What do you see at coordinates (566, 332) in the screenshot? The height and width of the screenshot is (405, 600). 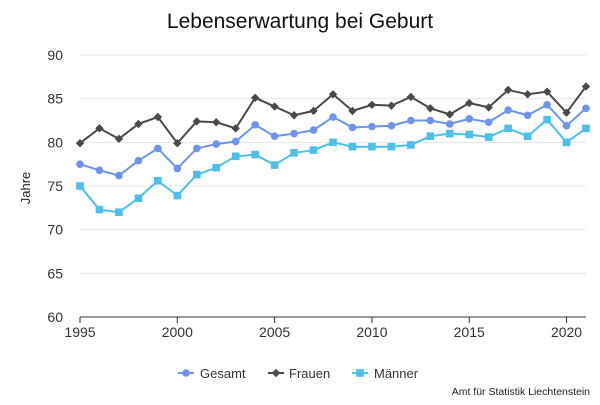 I see `x-tick-label: 2020` at bounding box center [566, 332].